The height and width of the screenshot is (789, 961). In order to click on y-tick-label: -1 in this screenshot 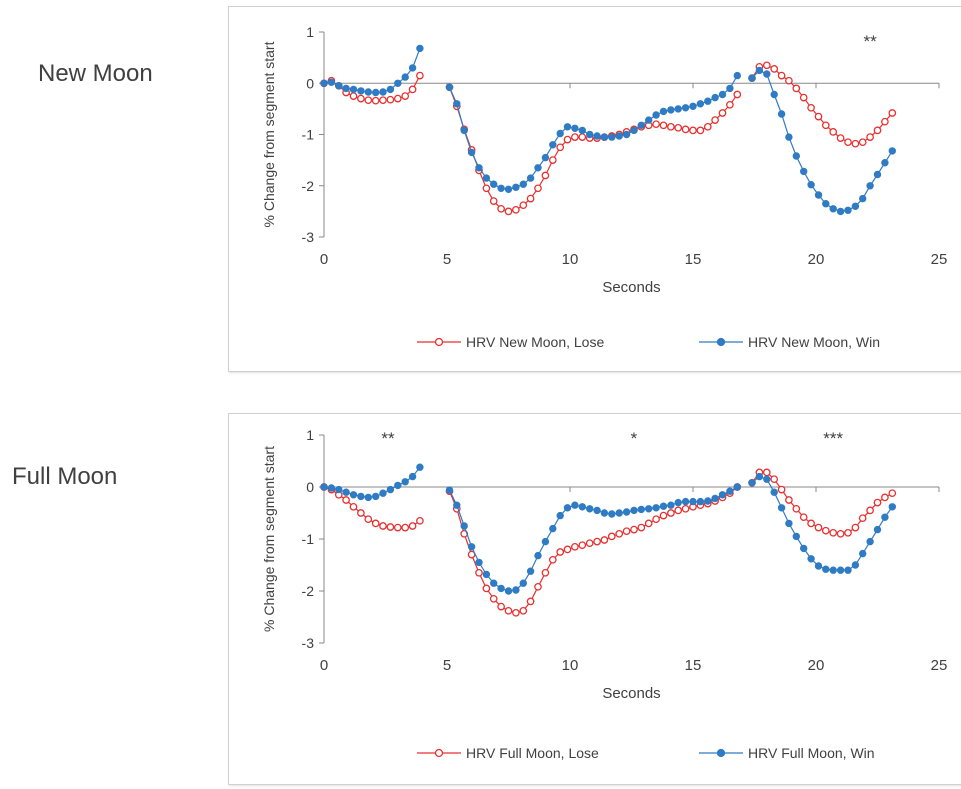, I will do `click(308, 135)`.